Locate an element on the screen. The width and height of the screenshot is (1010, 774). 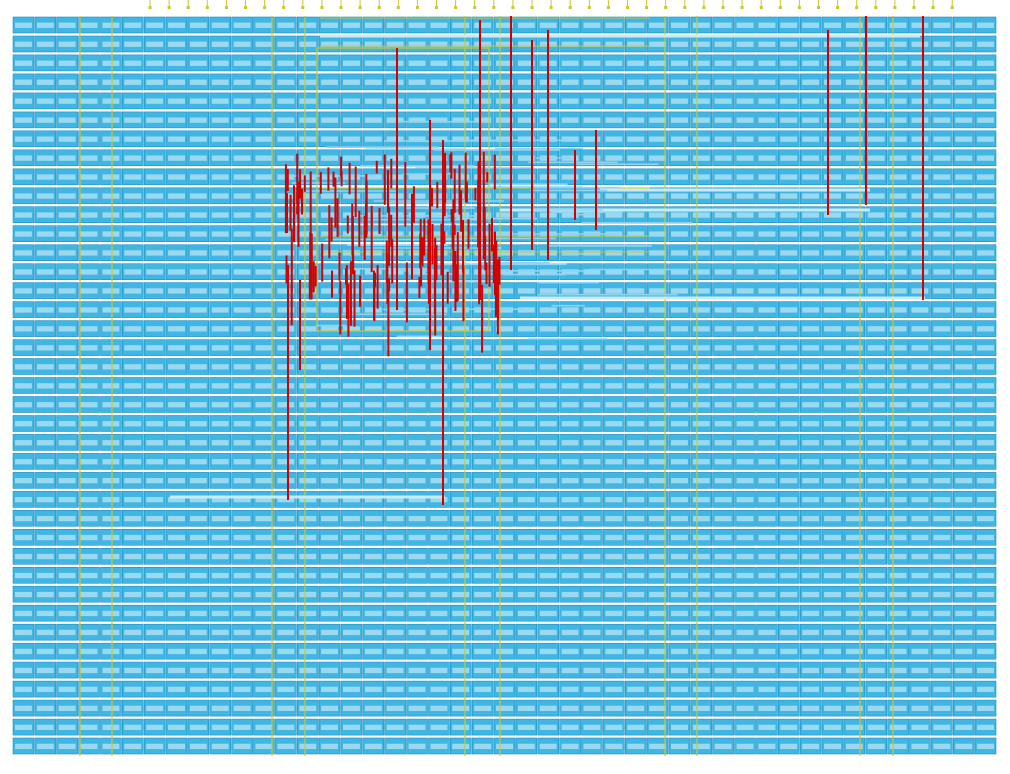
io-pins is located at coordinates (551, 4).